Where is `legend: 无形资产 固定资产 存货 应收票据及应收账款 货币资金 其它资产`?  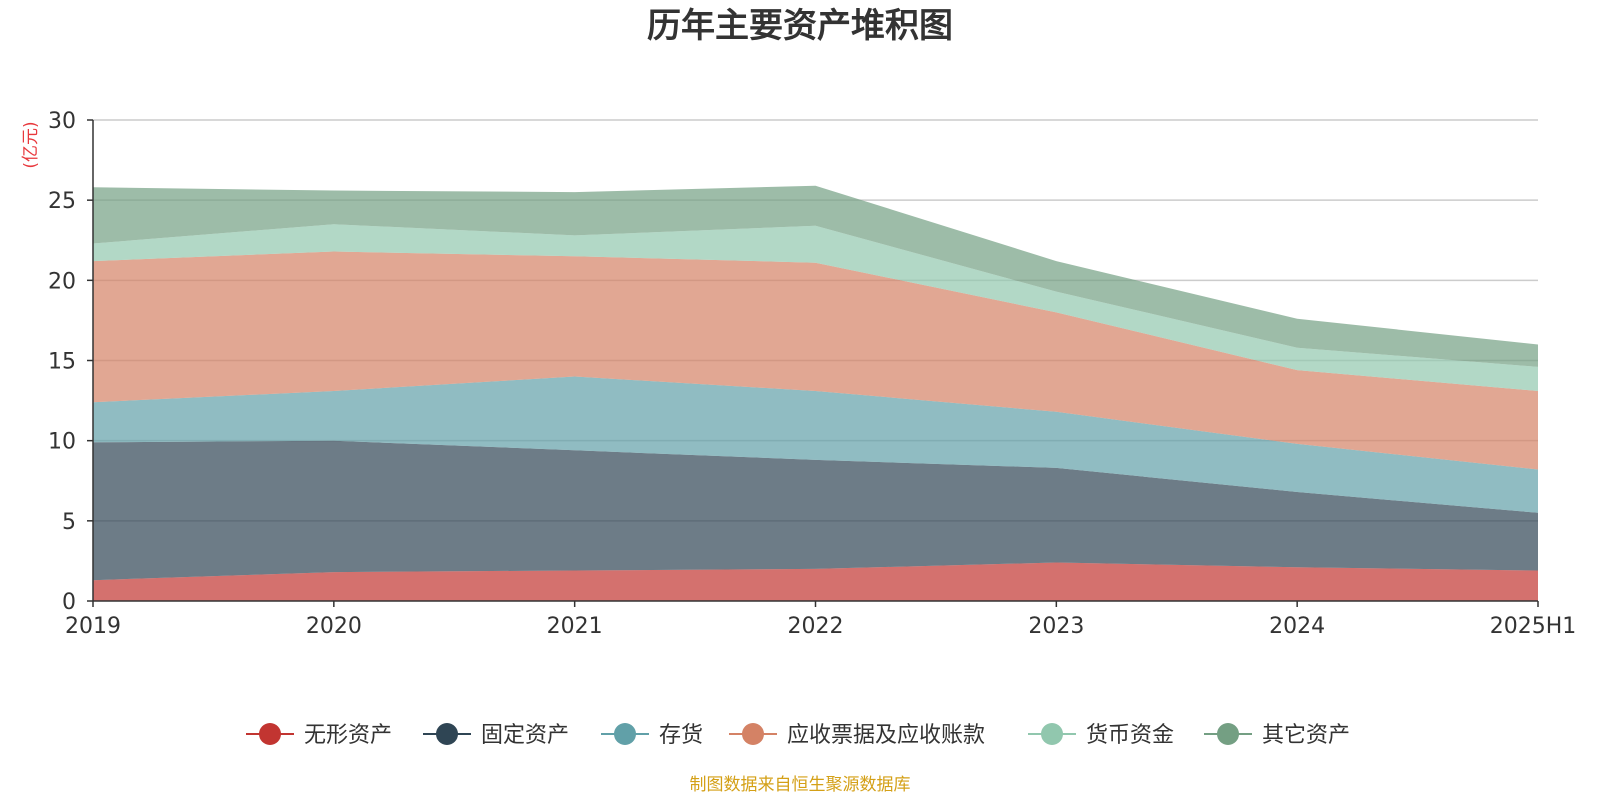 legend: 无形资产 固定资产 存货 应收票据及应收账款 货币资金 其它资产 is located at coordinates (798, 735).